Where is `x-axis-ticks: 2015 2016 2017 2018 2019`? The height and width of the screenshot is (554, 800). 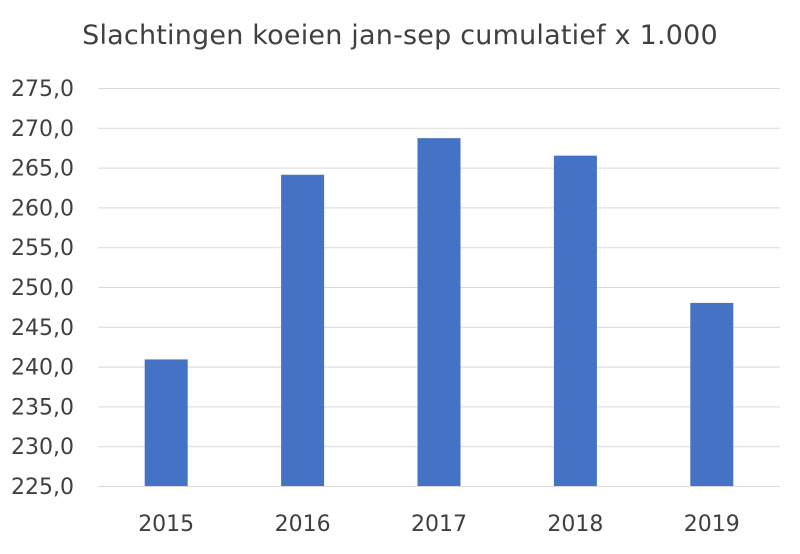 x-axis-ticks: 2015 2016 2017 2018 2019 is located at coordinates (439, 524).